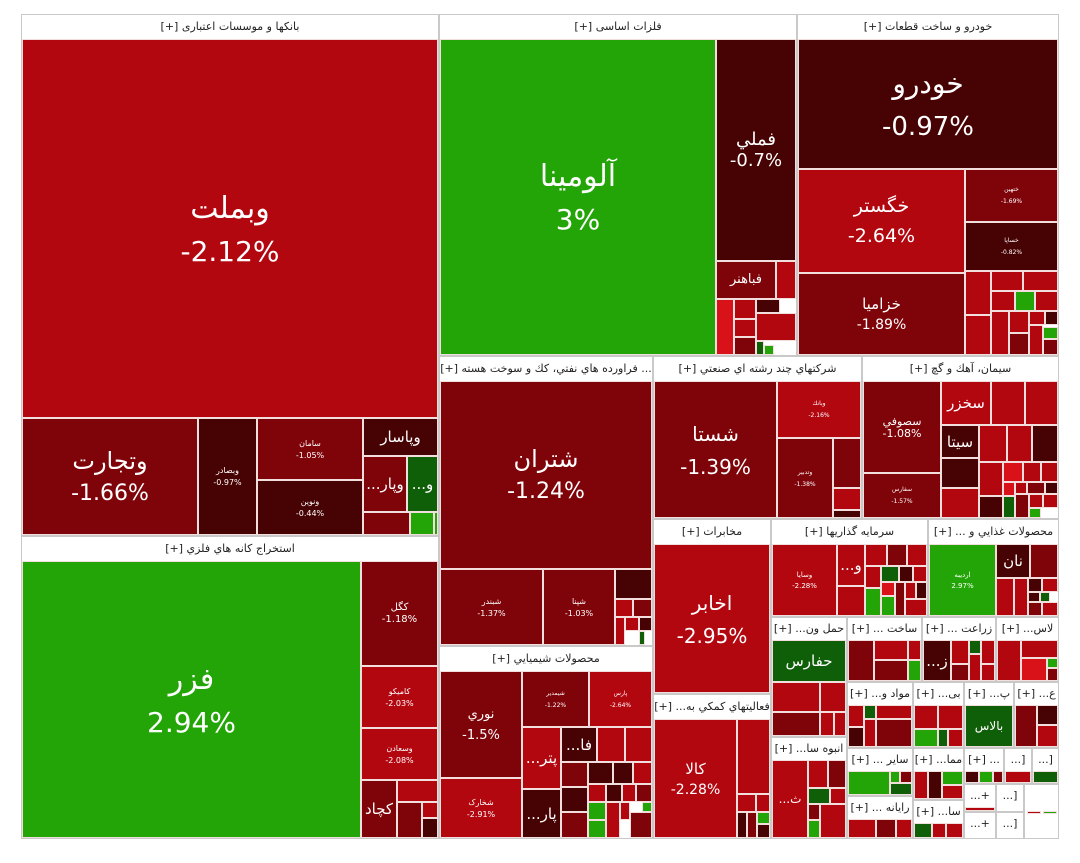  Describe the element at coordinates (938, 812) in the screenshot. I see `sector-title-sa: سا... [+]` at that location.